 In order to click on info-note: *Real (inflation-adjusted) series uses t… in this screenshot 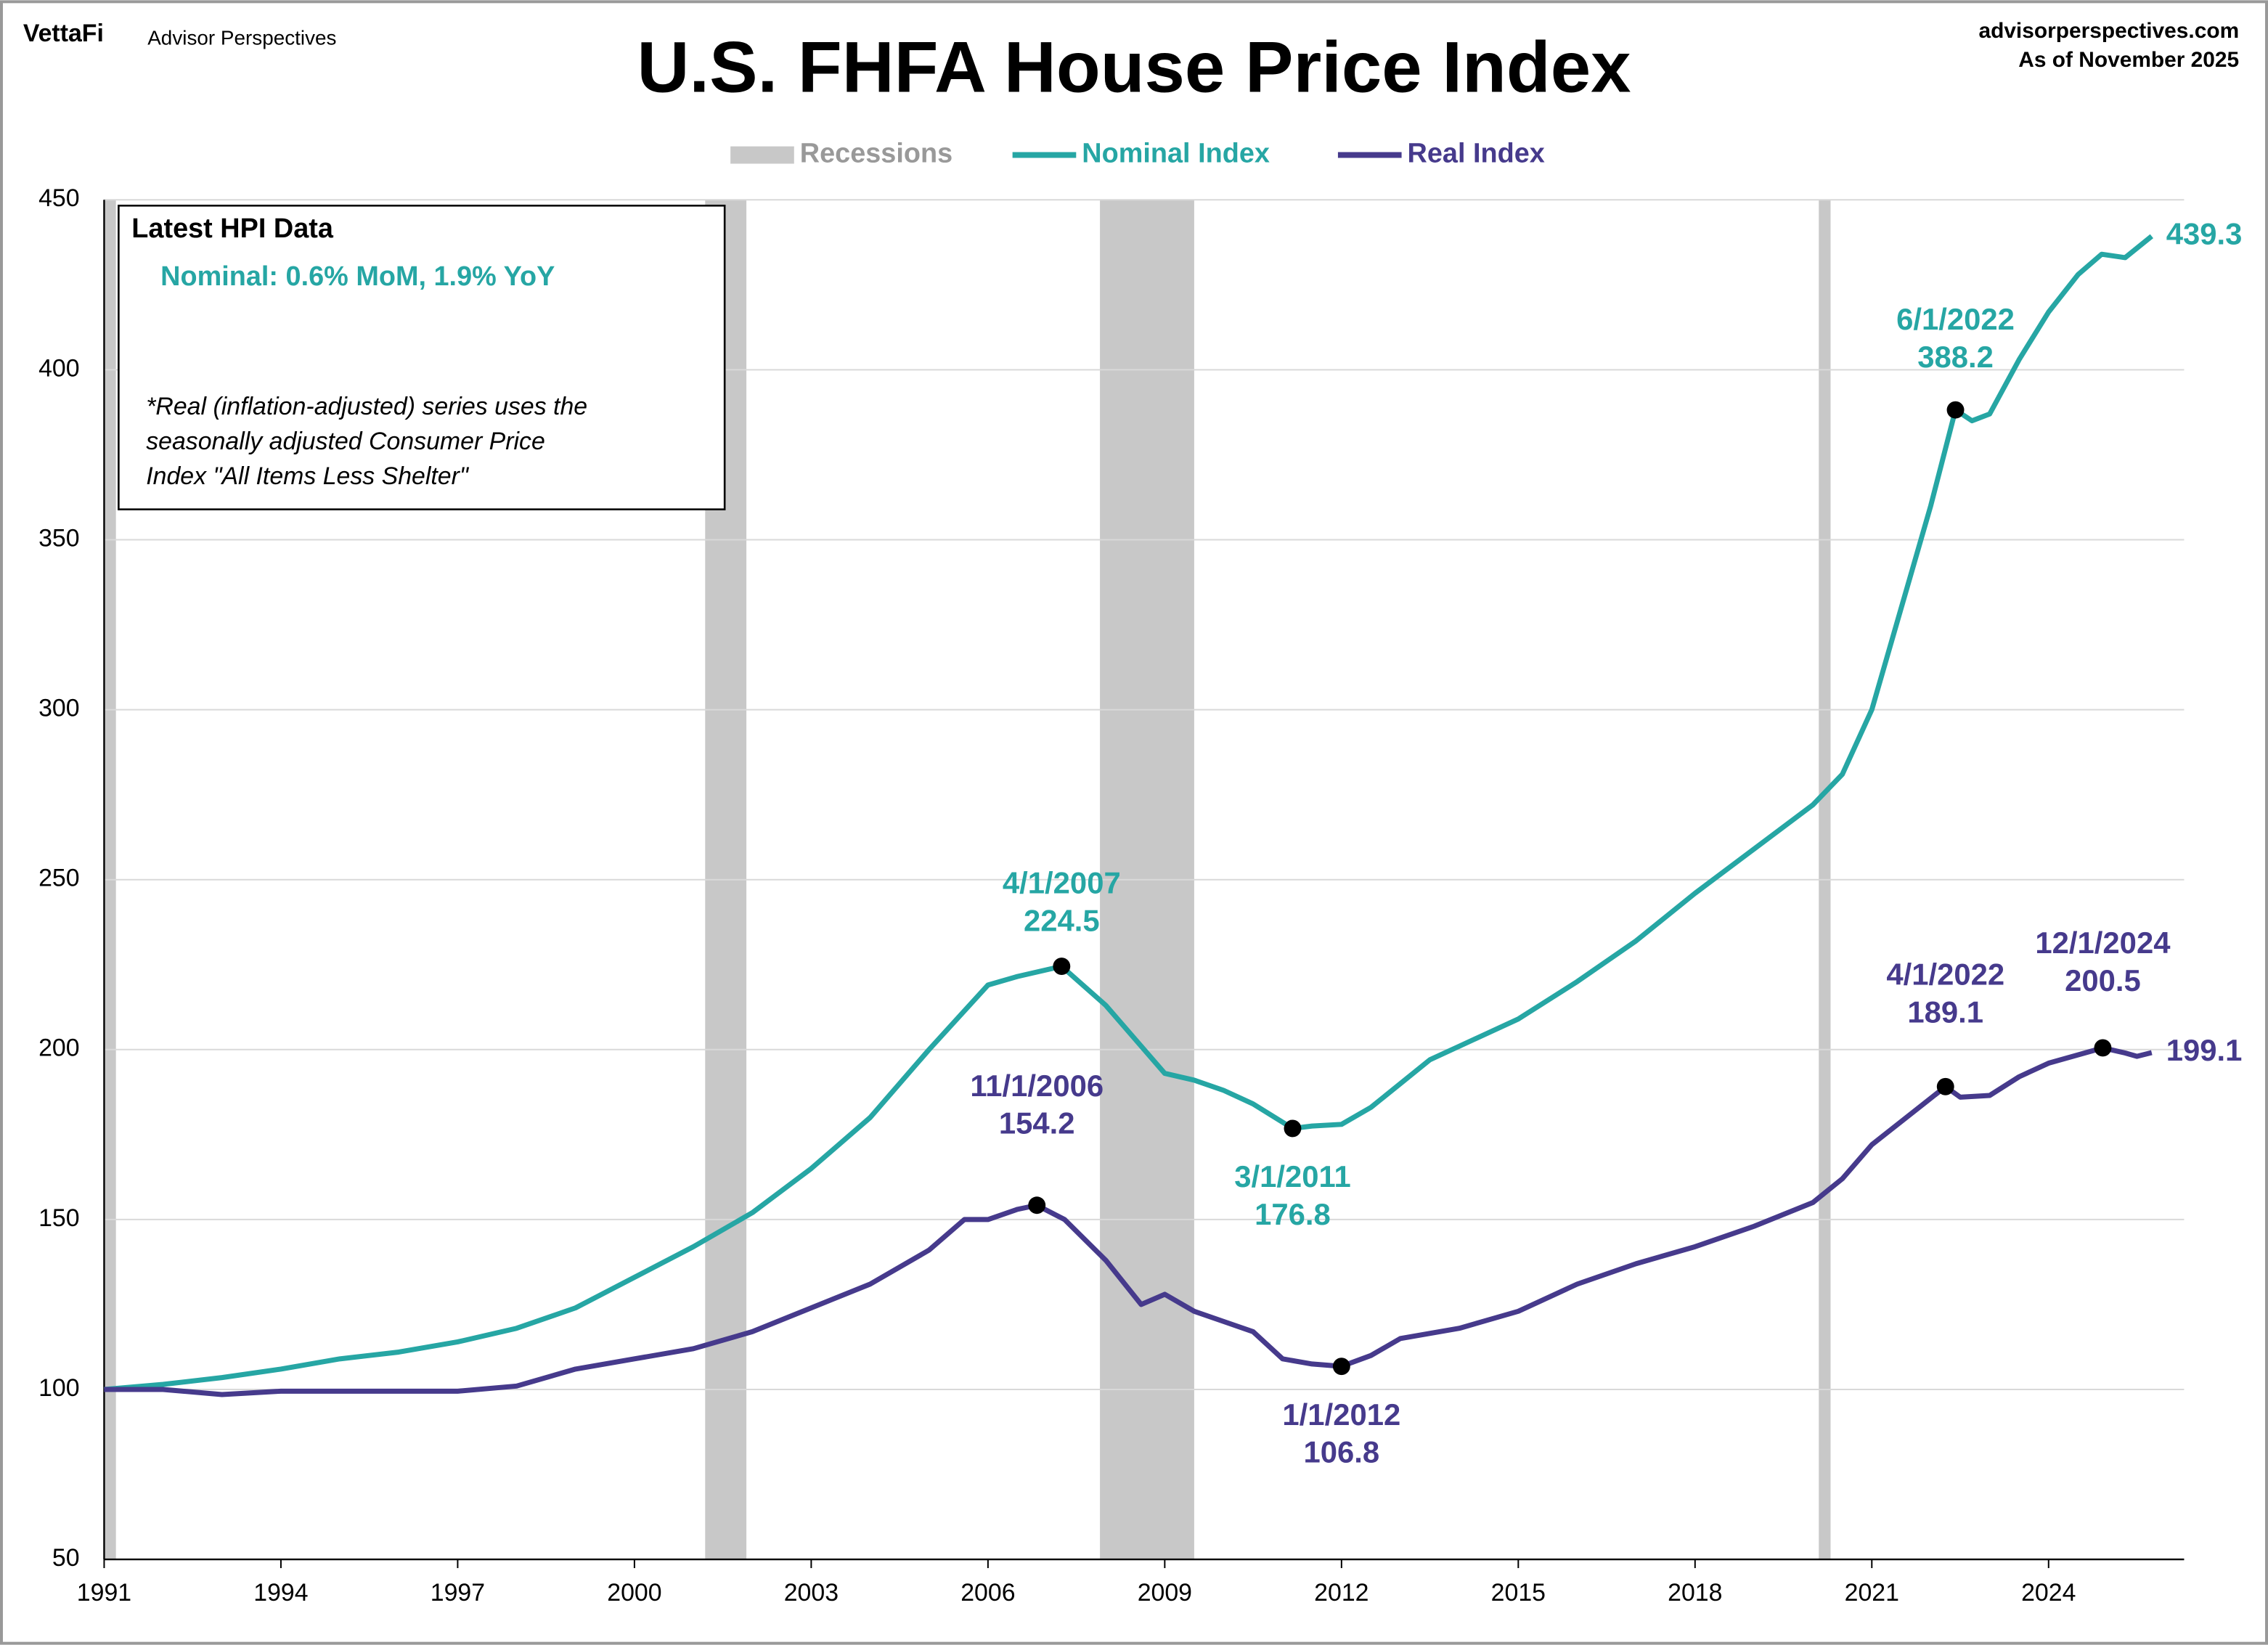, I will do `click(366, 406)`.